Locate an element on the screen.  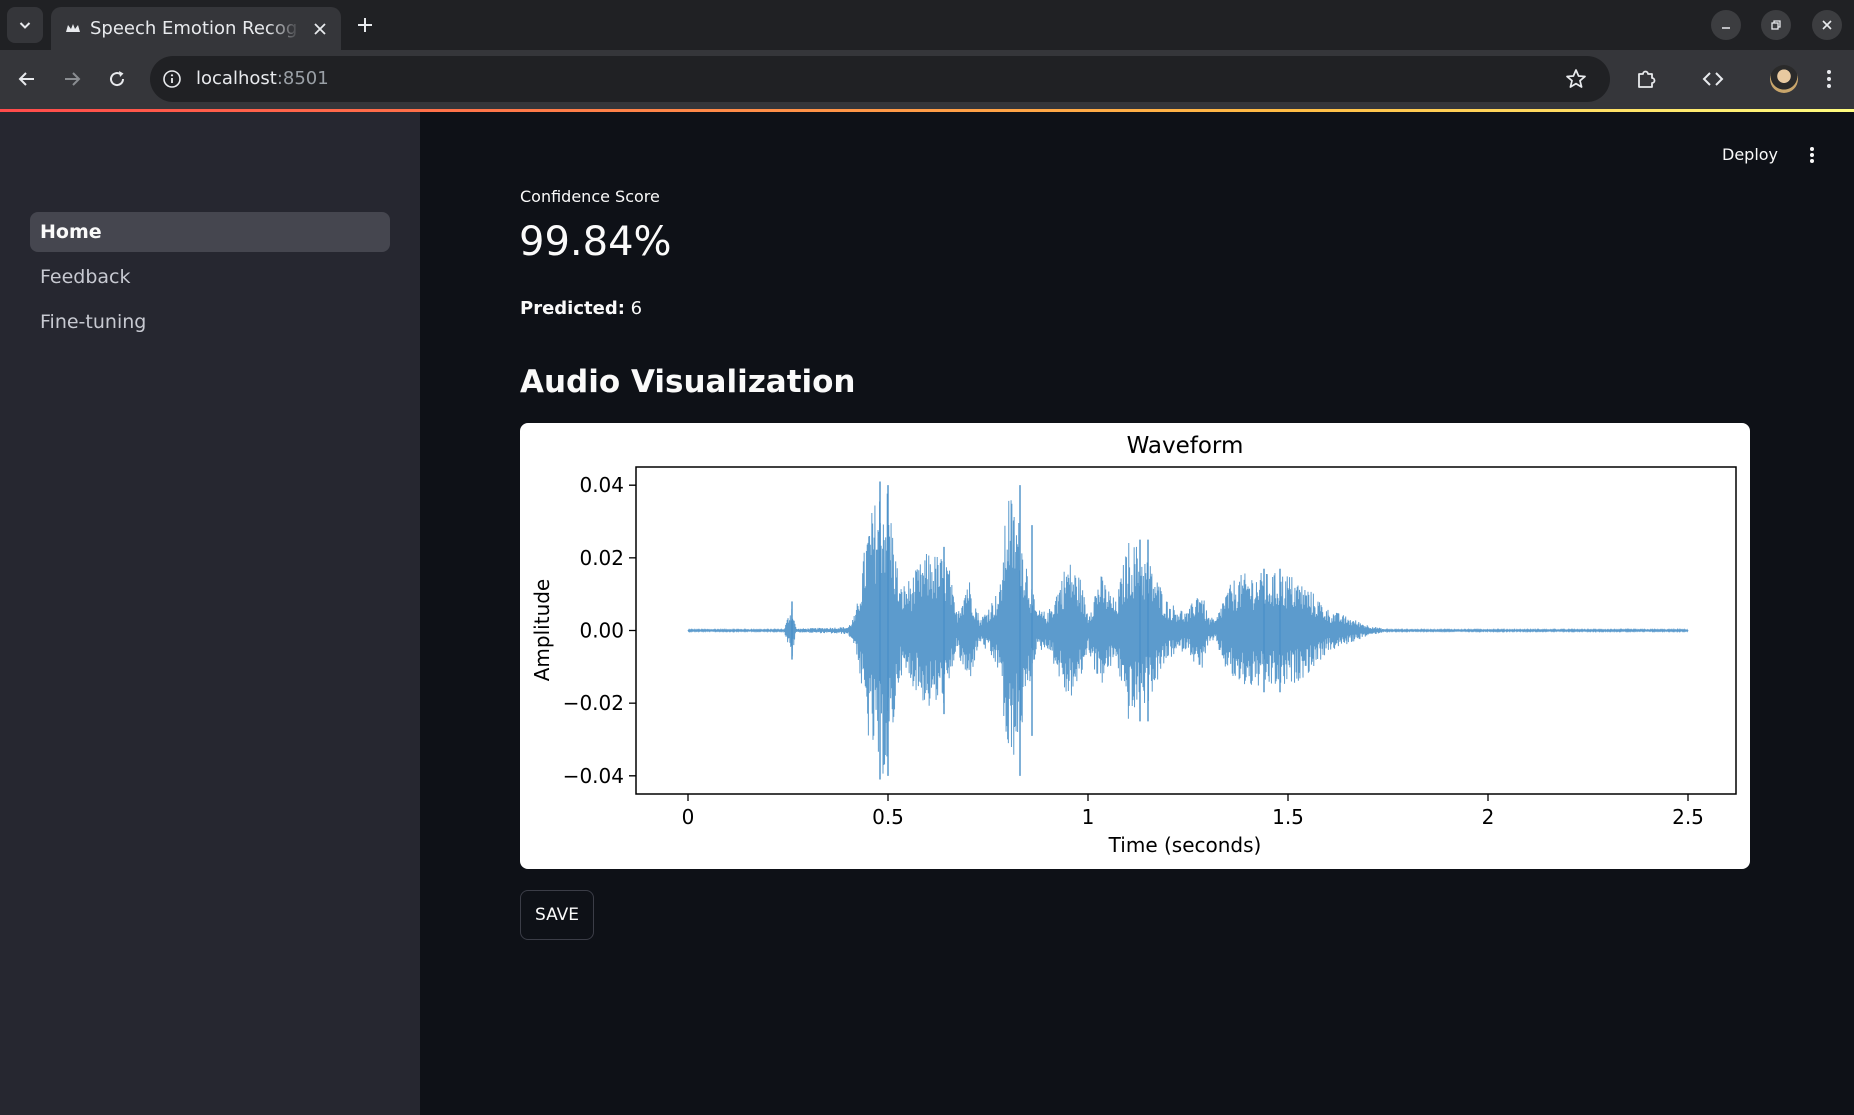
plus-icon is located at coordinates (365, 25).